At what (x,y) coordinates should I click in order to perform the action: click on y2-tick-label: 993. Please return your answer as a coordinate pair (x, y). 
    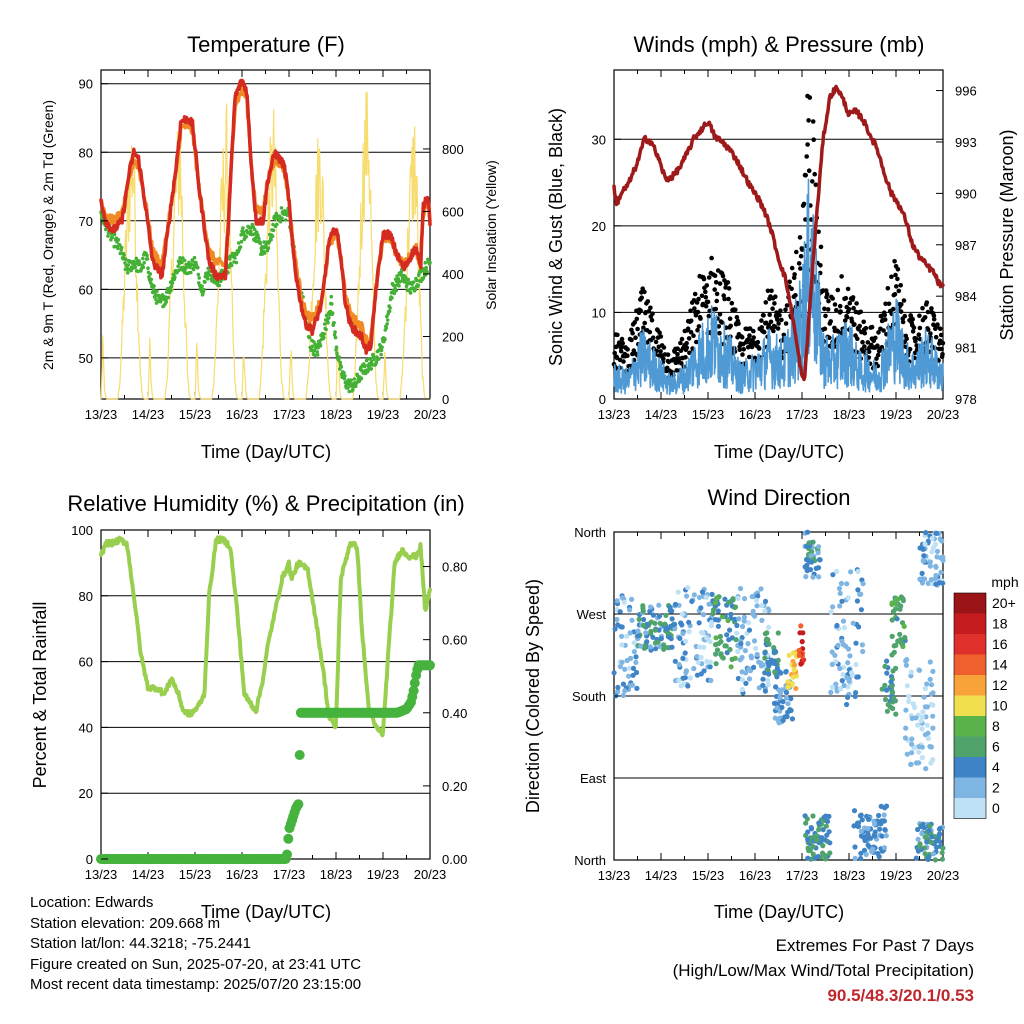
    Looking at the image, I should click on (966, 142).